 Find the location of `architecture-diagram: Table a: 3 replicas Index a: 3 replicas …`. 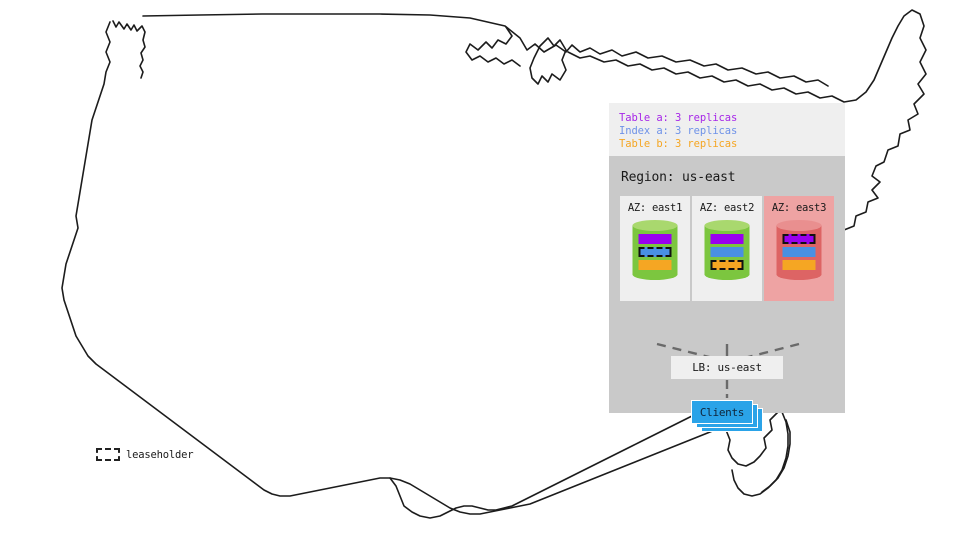

architecture-diagram: Table a: 3 replicas Index a: 3 replicas … is located at coordinates (727, 267).